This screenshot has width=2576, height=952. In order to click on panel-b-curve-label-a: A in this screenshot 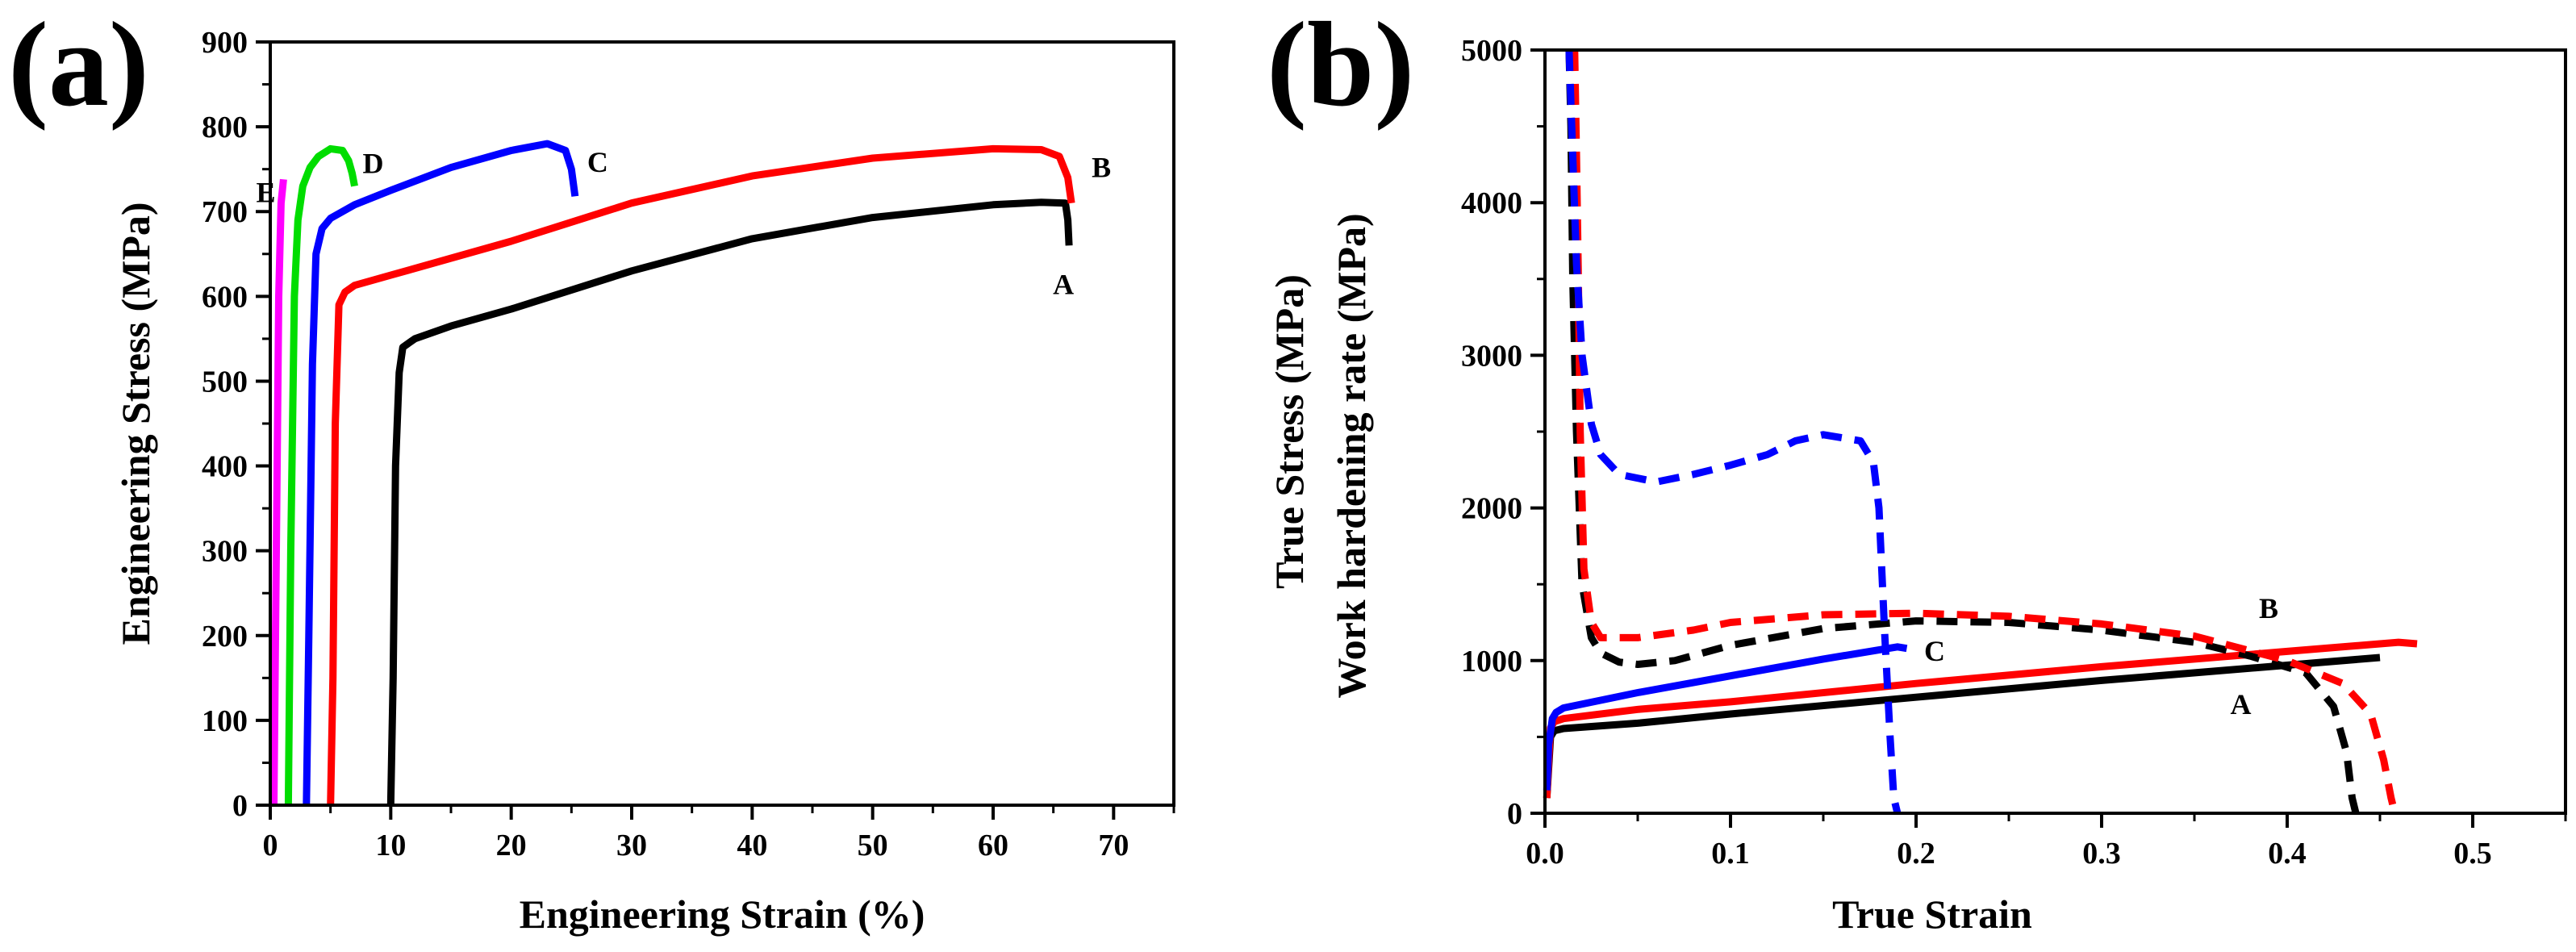, I will do `click(2241, 704)`.